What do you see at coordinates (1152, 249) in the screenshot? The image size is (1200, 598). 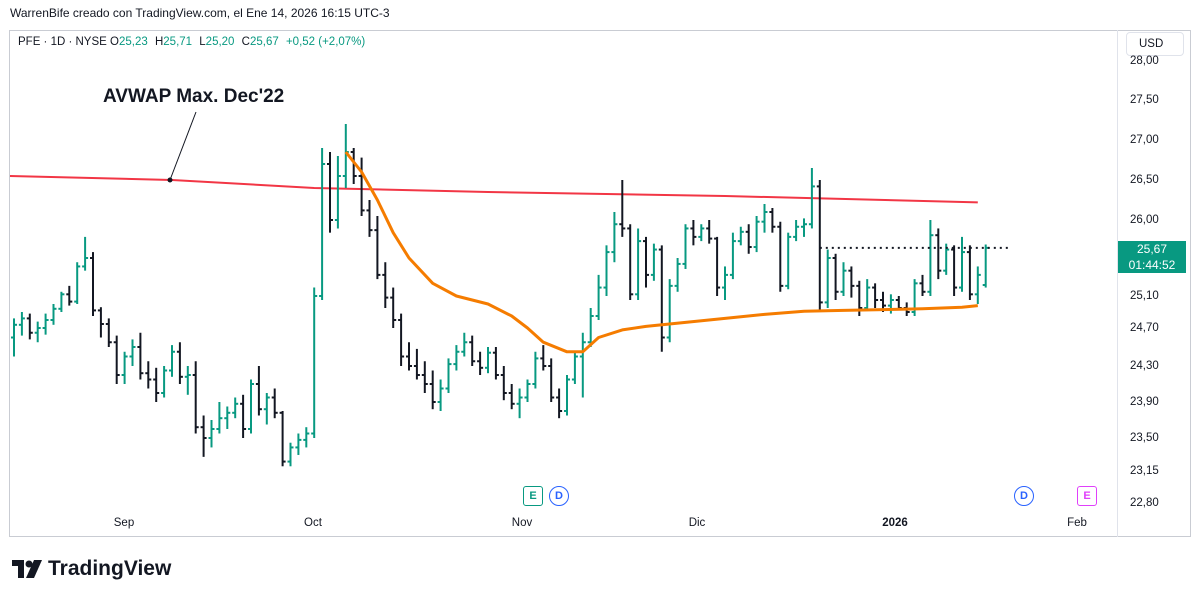 I see `last-price-badge: 25,67` at bounding box center [1152, 249].